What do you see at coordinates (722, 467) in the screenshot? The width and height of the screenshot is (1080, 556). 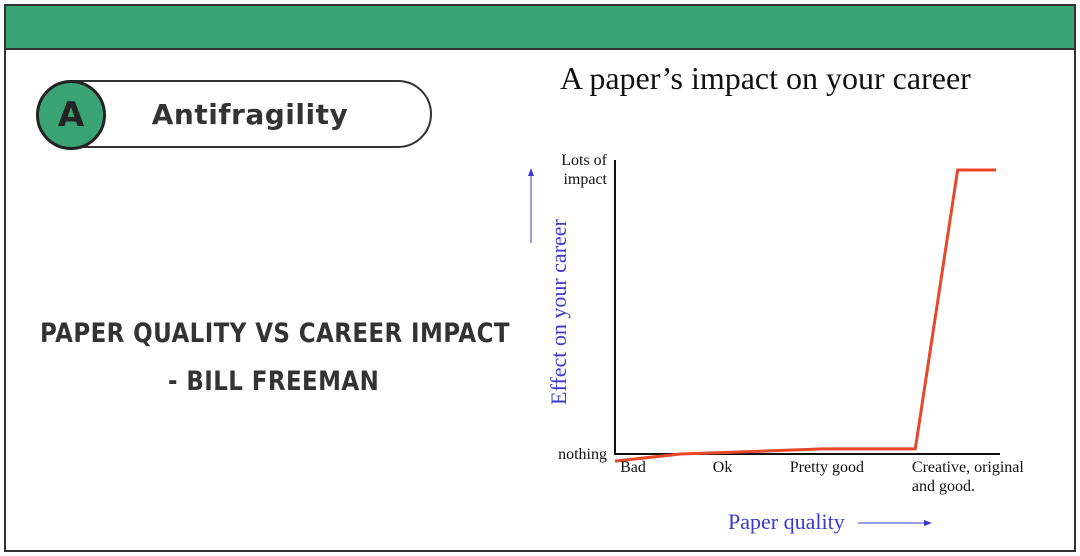 I see `x-tick-label: Ok` at bounding box center [722, 467].